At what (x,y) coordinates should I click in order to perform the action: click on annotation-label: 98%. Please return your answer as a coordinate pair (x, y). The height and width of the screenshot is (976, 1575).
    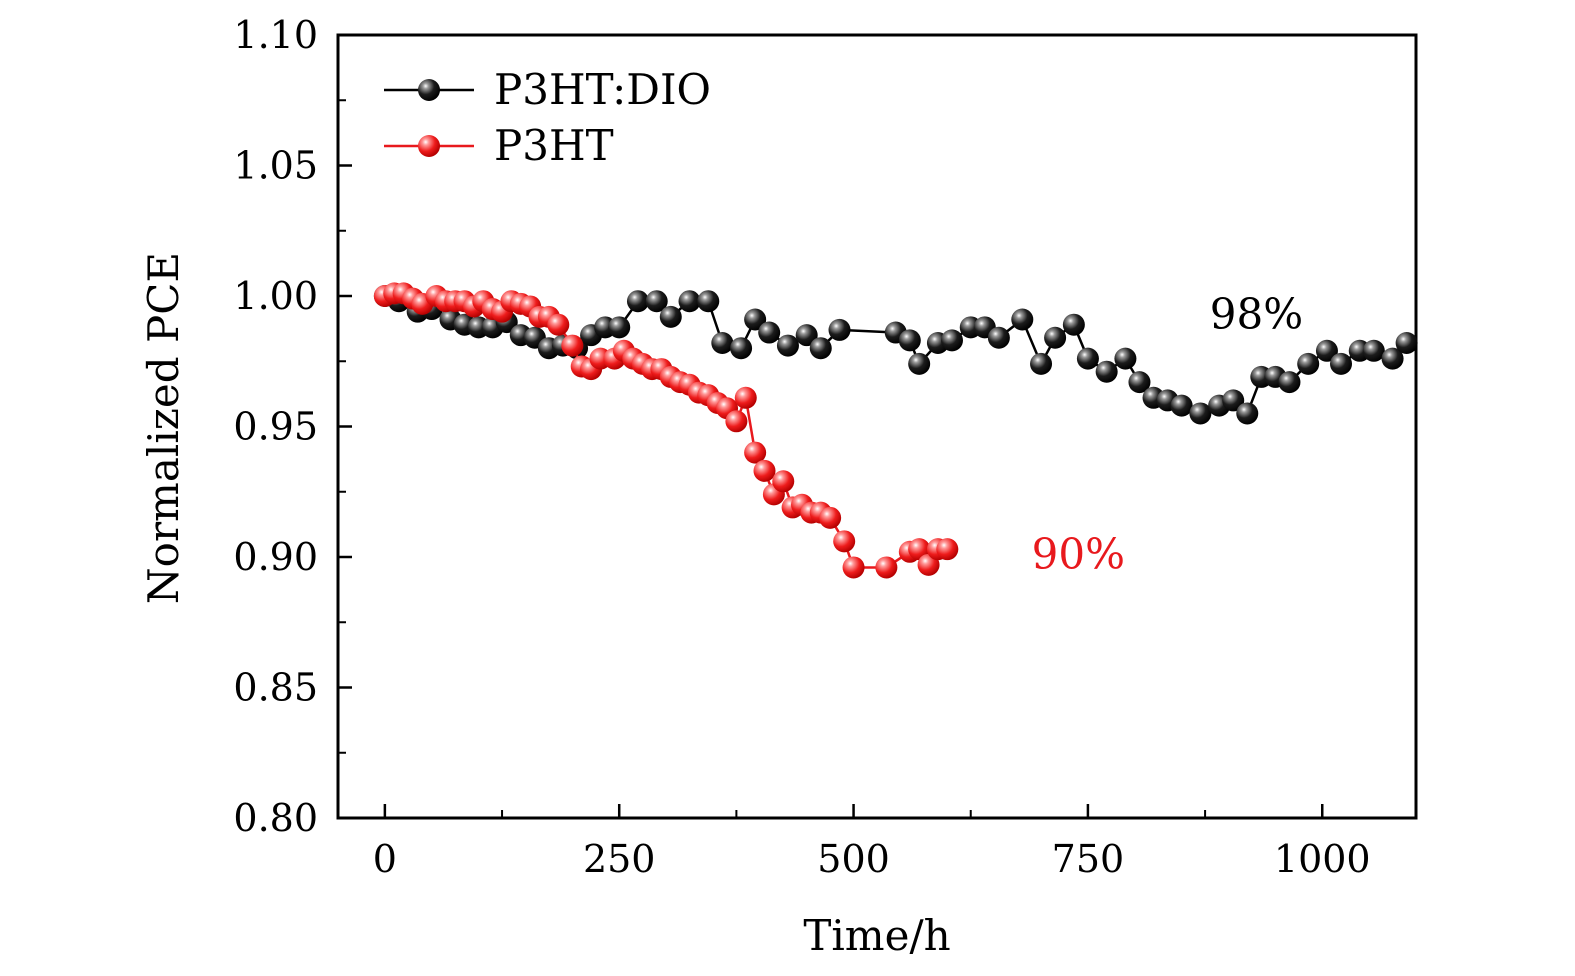
    Looking at the image, I should click on (1256, 313).